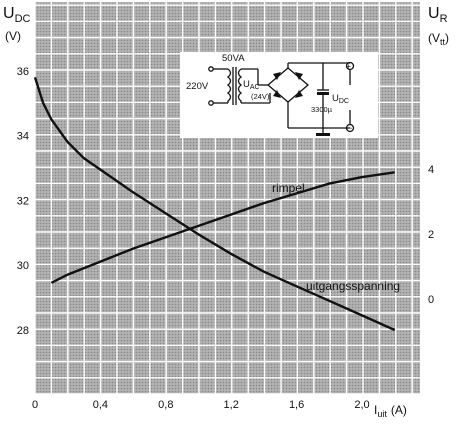 The image size is (467, 425). I want to click on ground-bar, so click(323, 134).